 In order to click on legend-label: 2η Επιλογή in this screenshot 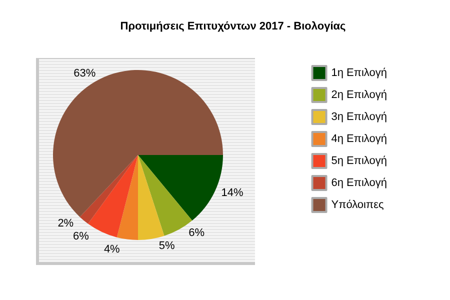, I will do `click(359, 95)`.